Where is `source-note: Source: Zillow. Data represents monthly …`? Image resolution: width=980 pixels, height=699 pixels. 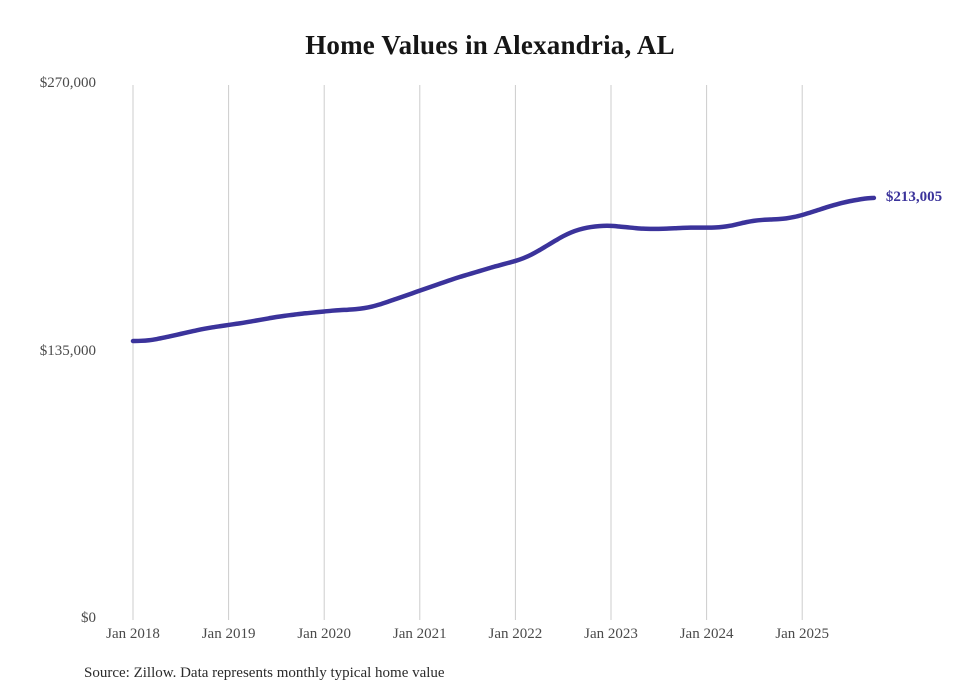
source-note: Source: Zillow. Data represents monthly … is located at coordinates (264, 673).